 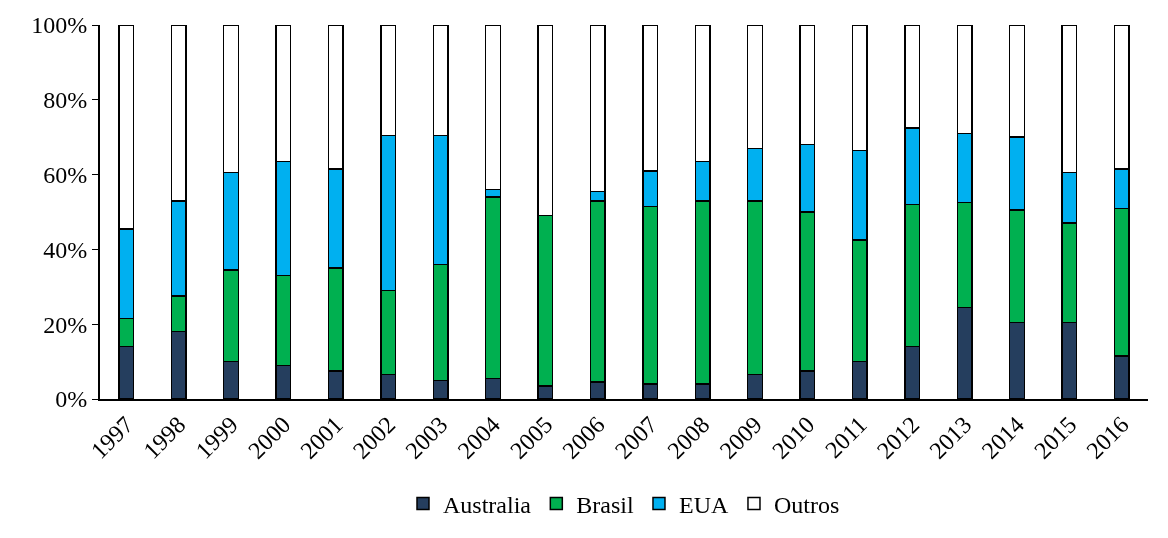 What do you see at coordinates (605, 504) in the screenshot?
I see `legend-label: Brasil` at bounding box center [605, 504].